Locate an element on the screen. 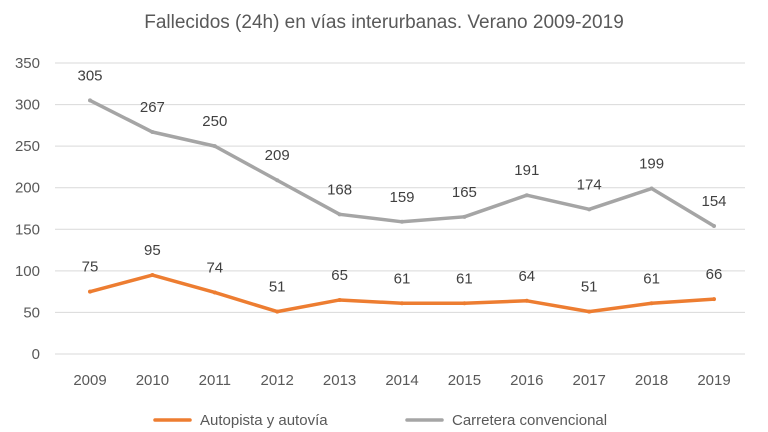  data-label: 165 is located at coordinates (464, 192).